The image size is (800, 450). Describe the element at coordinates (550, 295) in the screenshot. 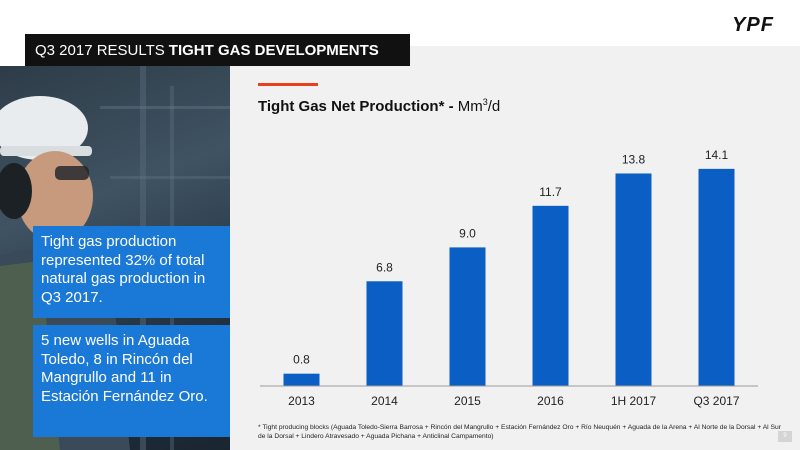

I see `bar-2016` at that location.